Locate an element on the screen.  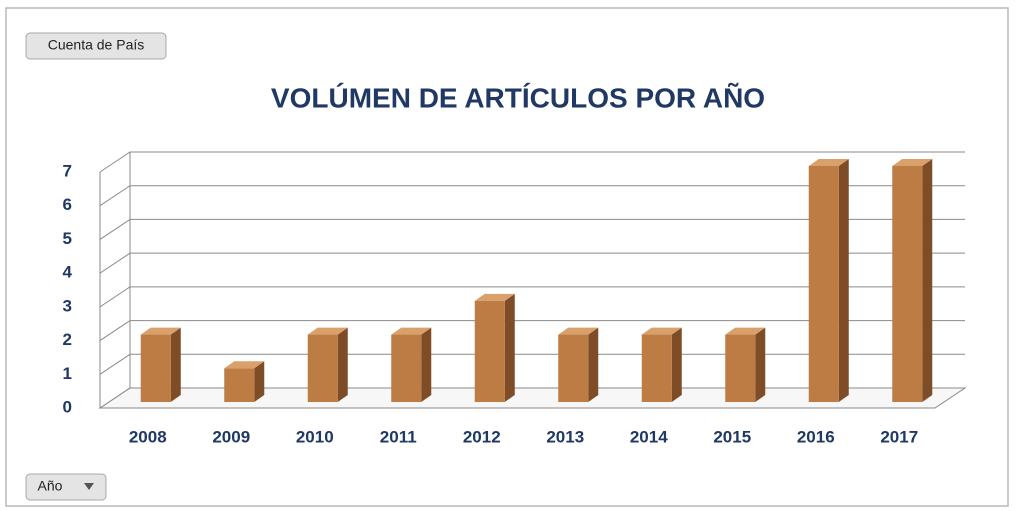
value-field-label: Cuenta de País is located at coordinates (96, 45).